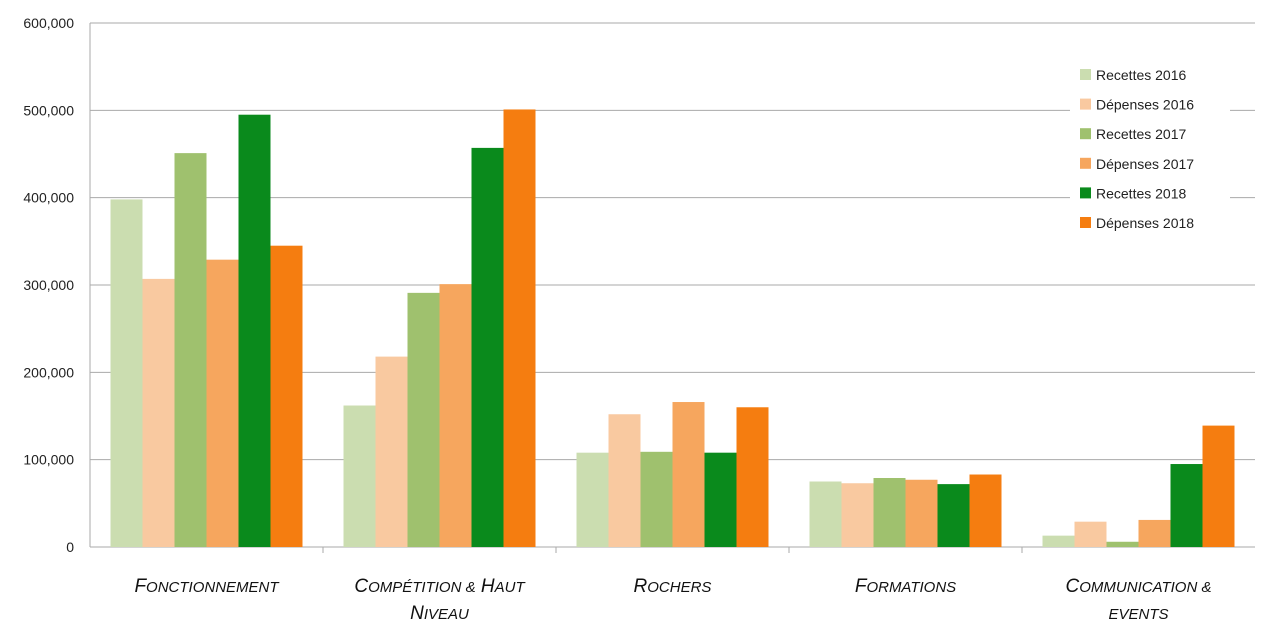  I want to click on category-label: ROCHERS, so click(673, 586).